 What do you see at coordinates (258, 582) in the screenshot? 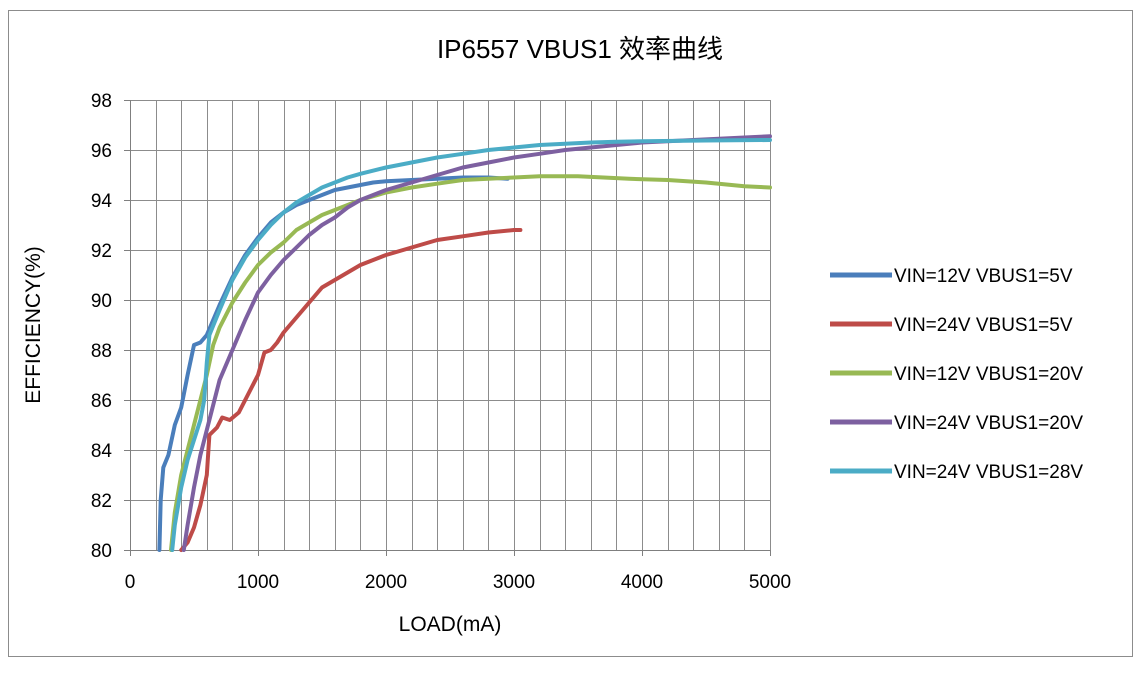
I see `x-tick-label: 1000` at bounding box center [258, 582].